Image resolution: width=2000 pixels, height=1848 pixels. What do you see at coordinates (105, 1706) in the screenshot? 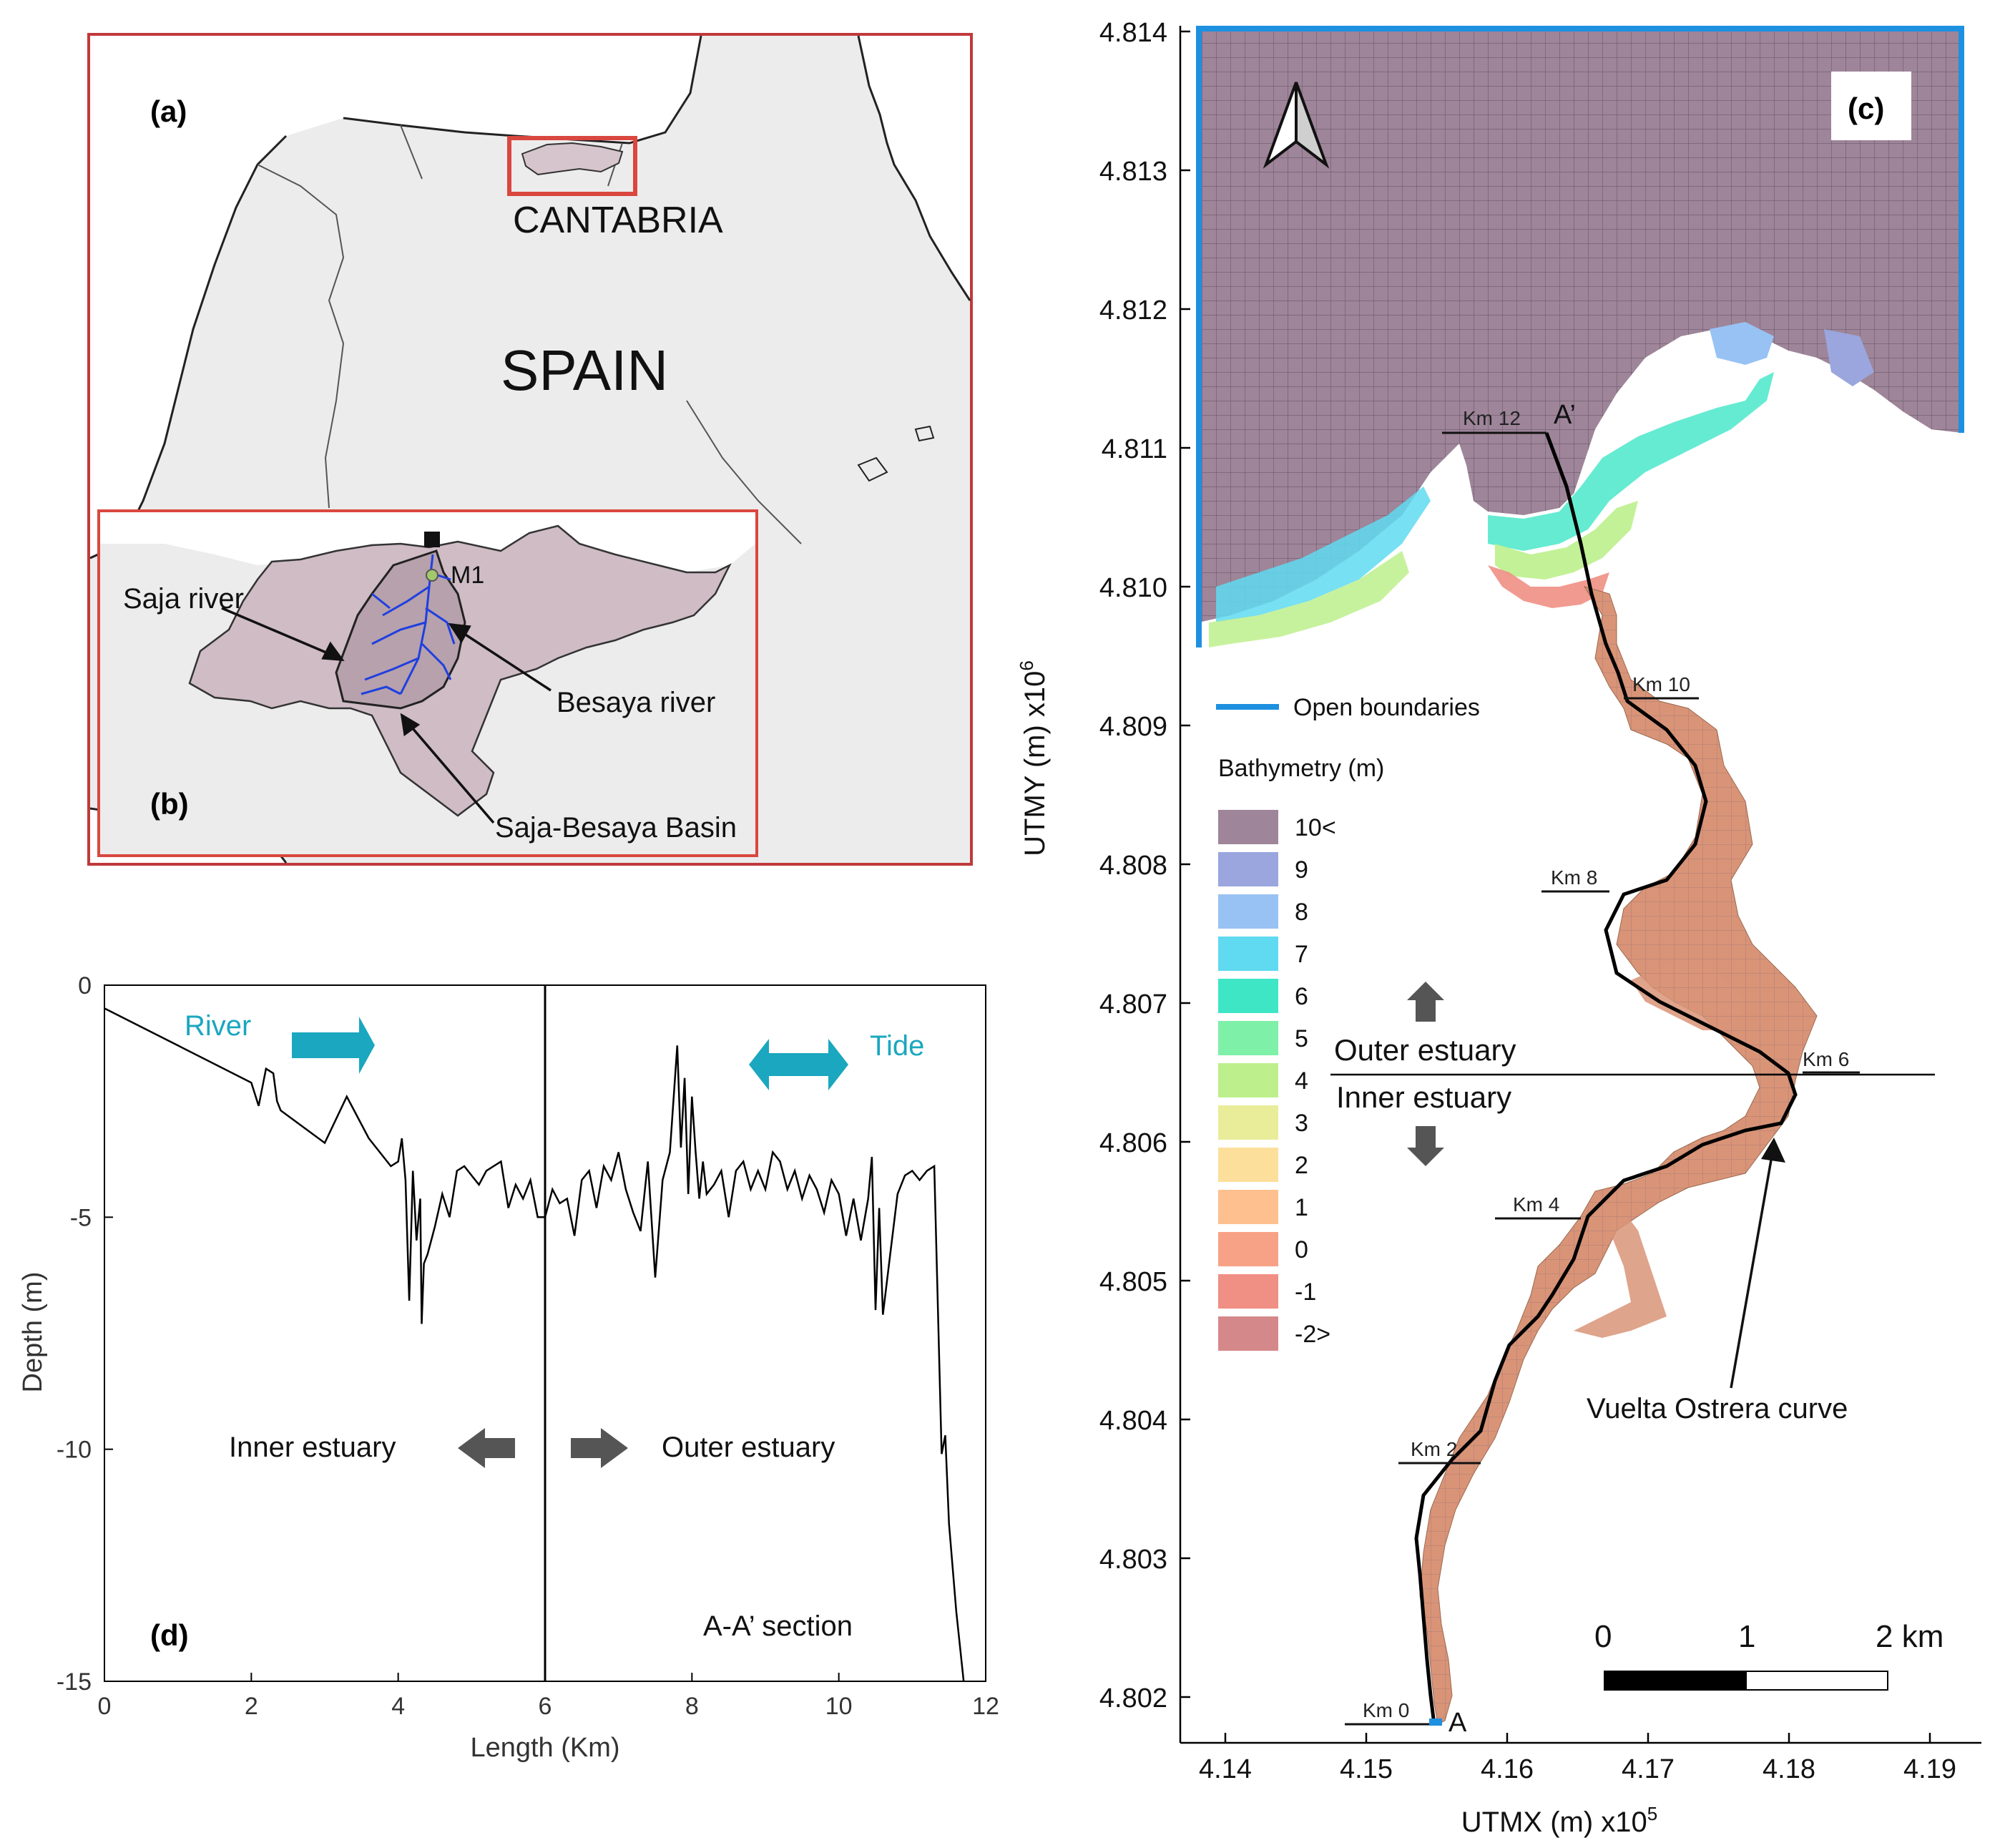
I see `chart-x-tick-label: 0` at bounding box center [105, 1706].